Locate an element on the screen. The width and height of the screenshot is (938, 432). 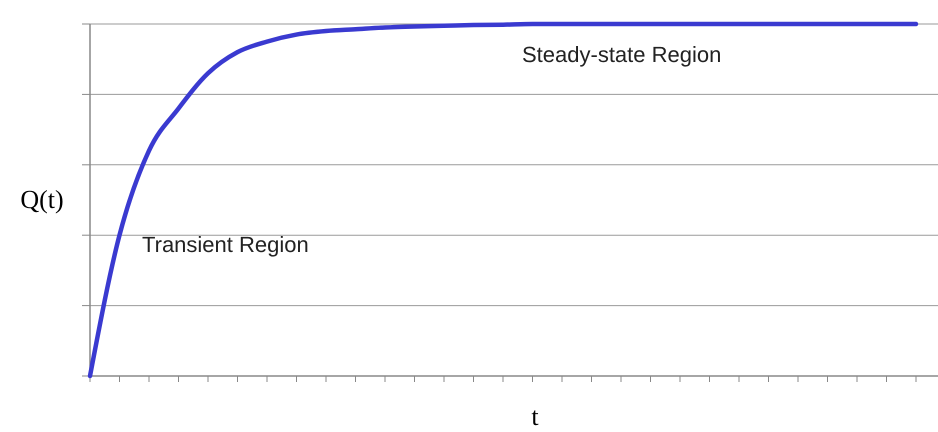
y-axis-title: Q(t) is located at coordinates (42, 199).